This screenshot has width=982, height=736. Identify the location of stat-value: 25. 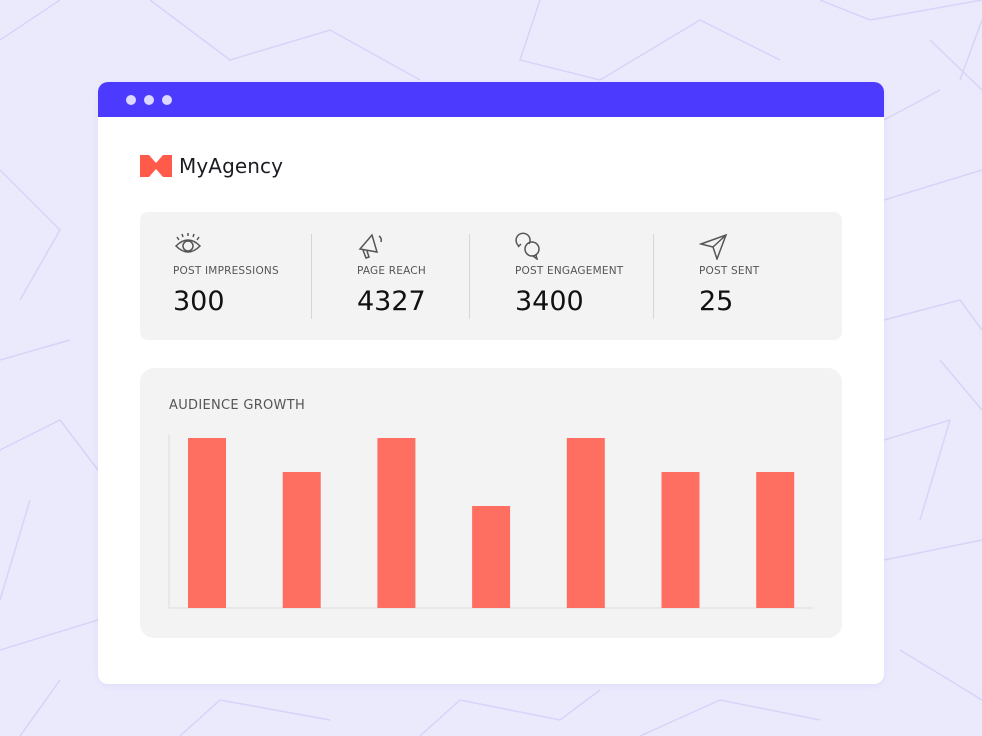
(716, 301).